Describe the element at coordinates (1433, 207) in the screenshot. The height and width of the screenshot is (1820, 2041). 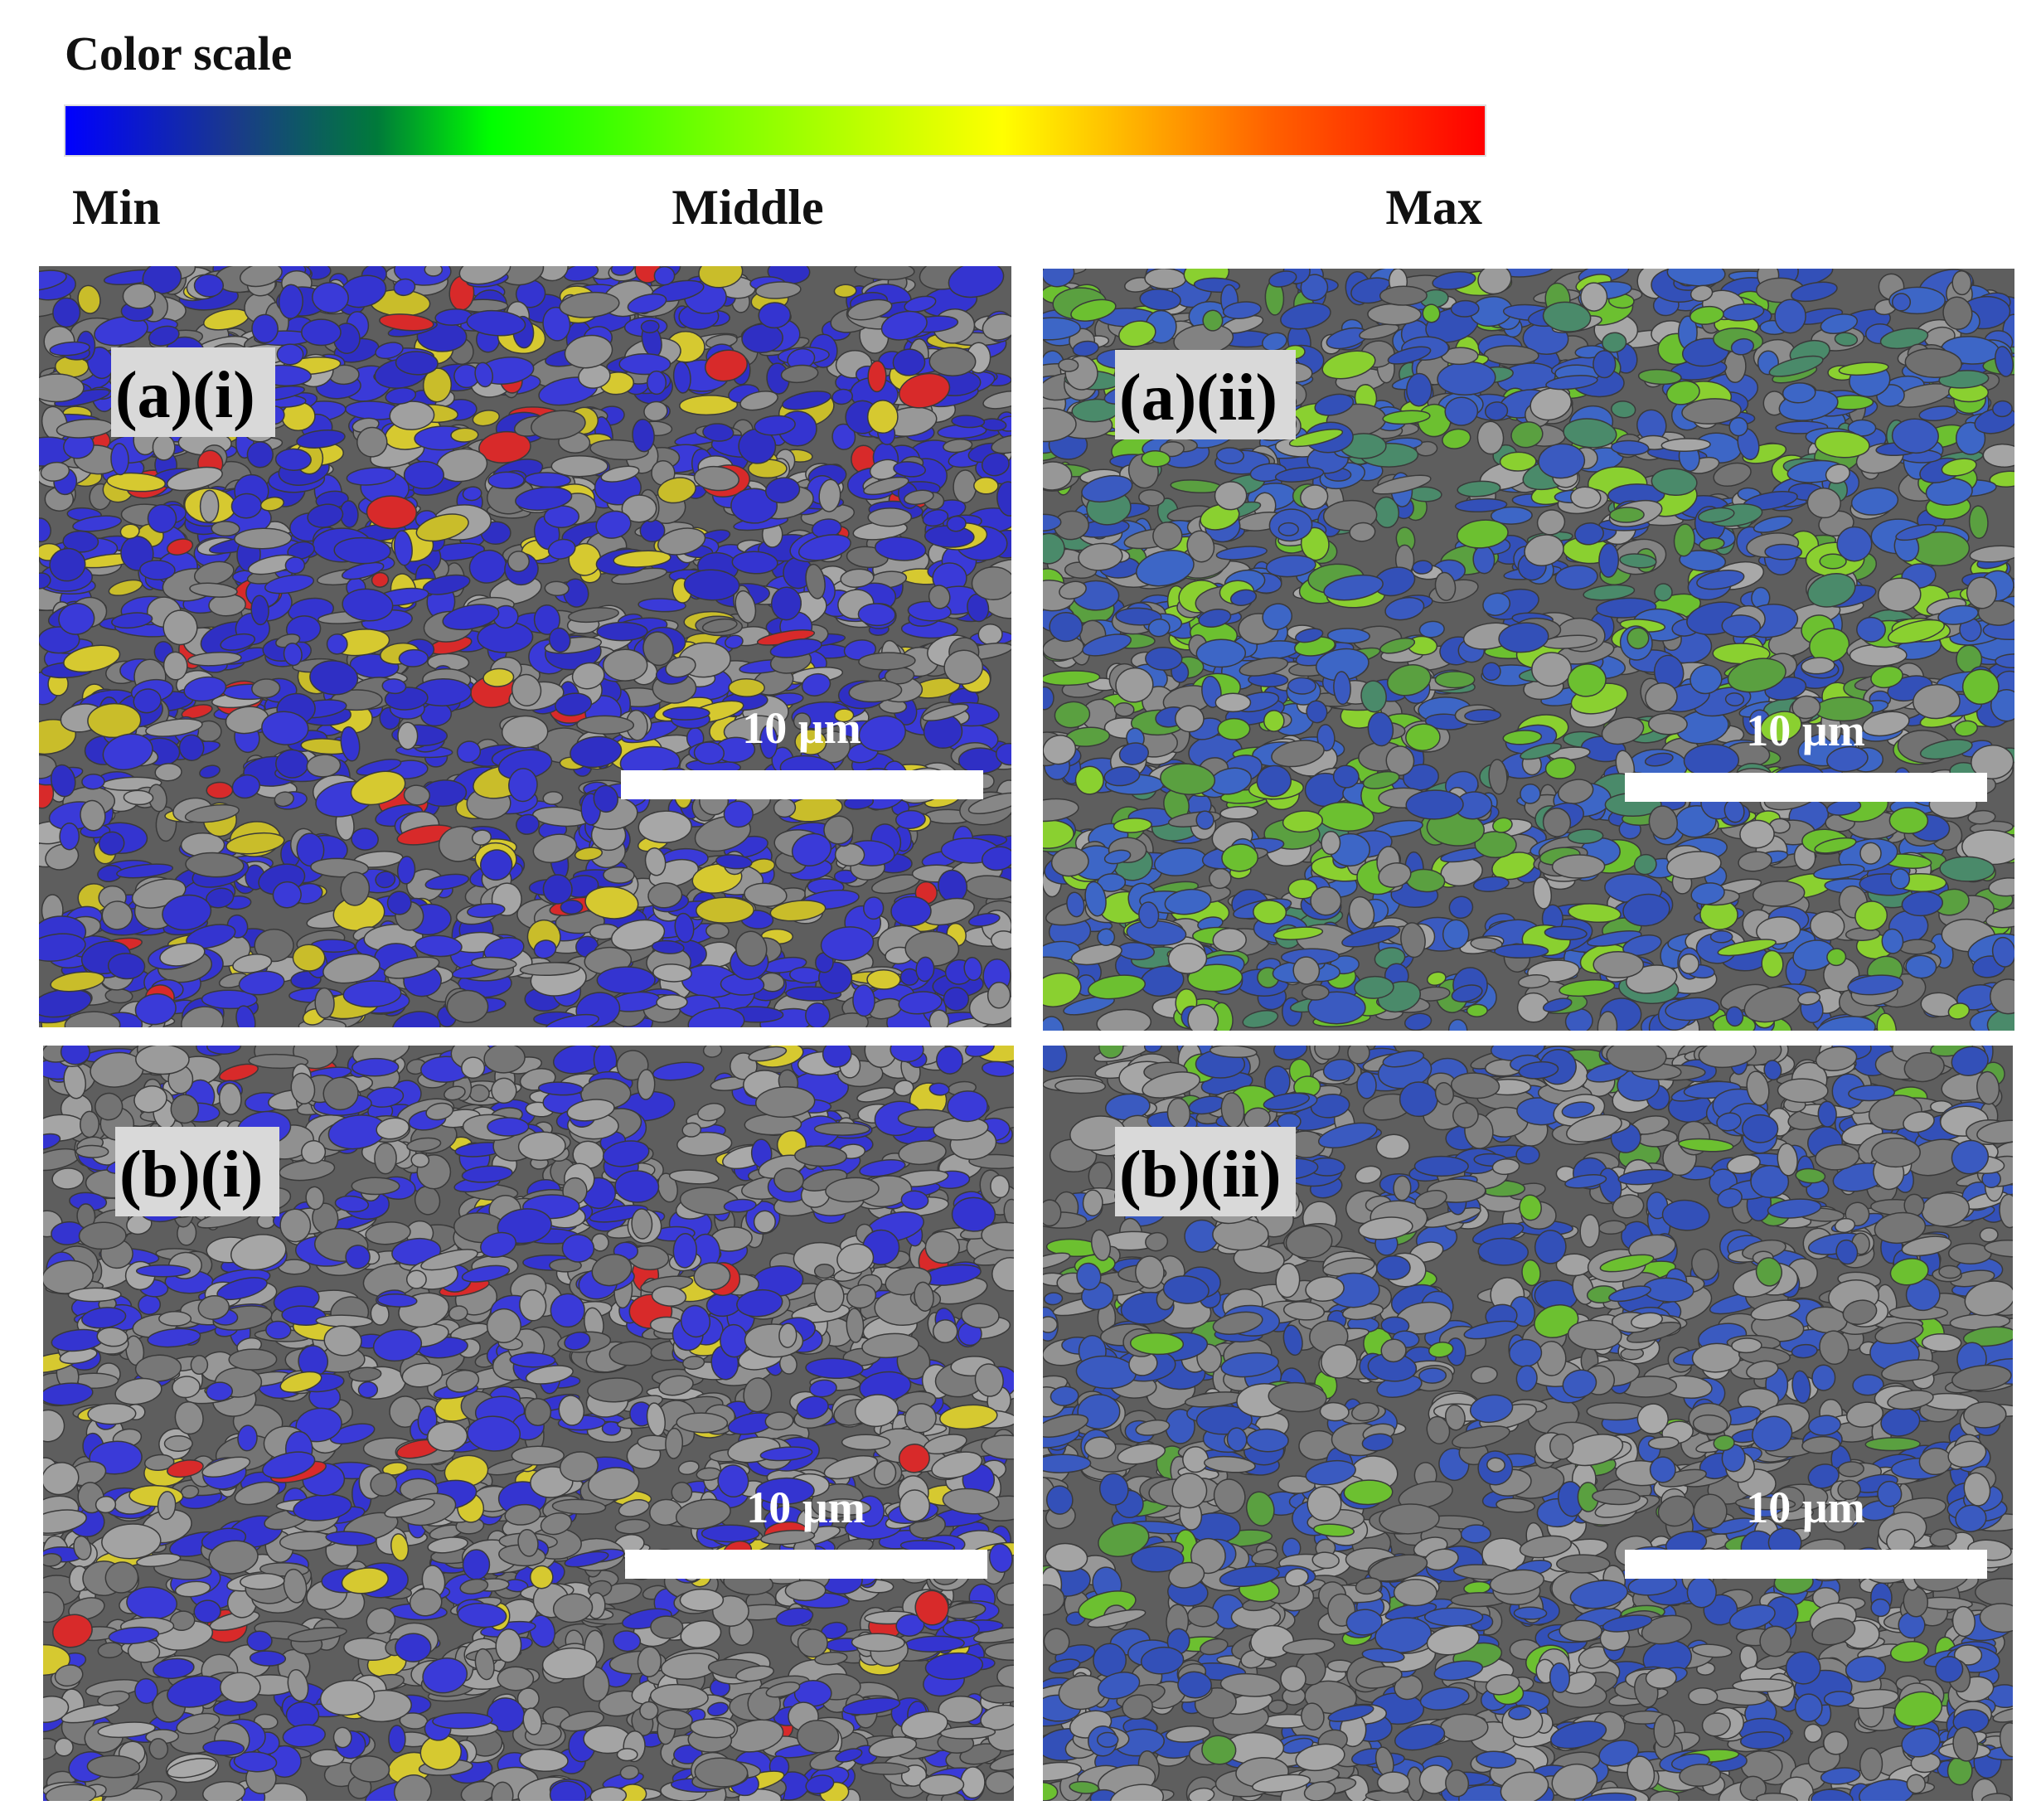
I see `scale-max: Max` at that location.